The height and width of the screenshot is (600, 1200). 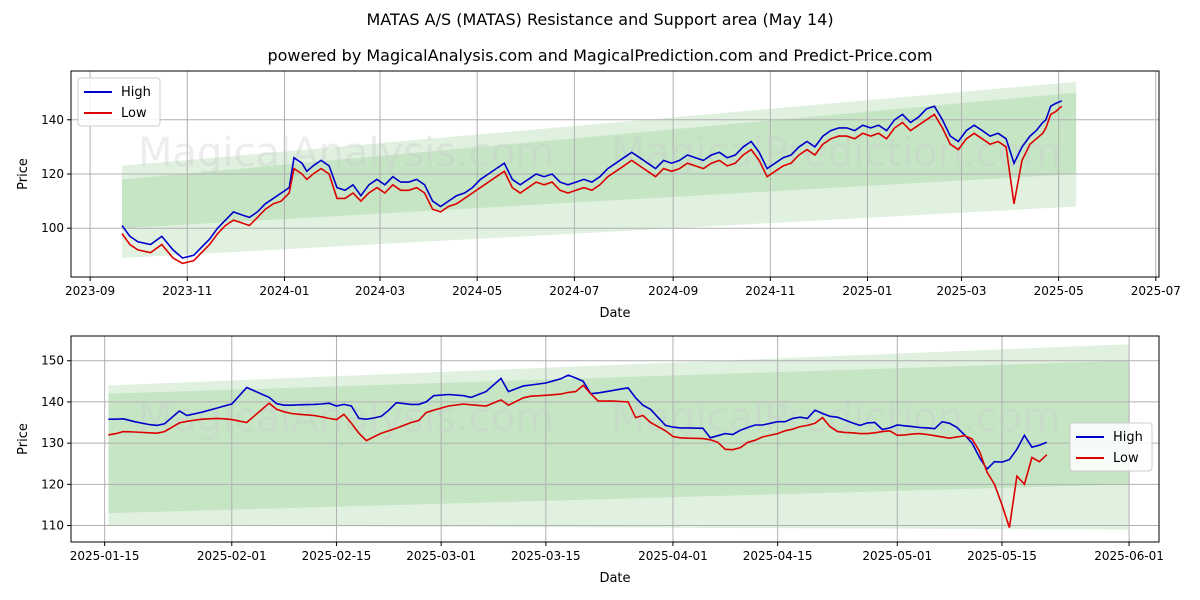 What do you see at coordinates (574, 291) in the screenshot?
I see `x-tick-label: 2024-07` at bounding box center [574, 291].